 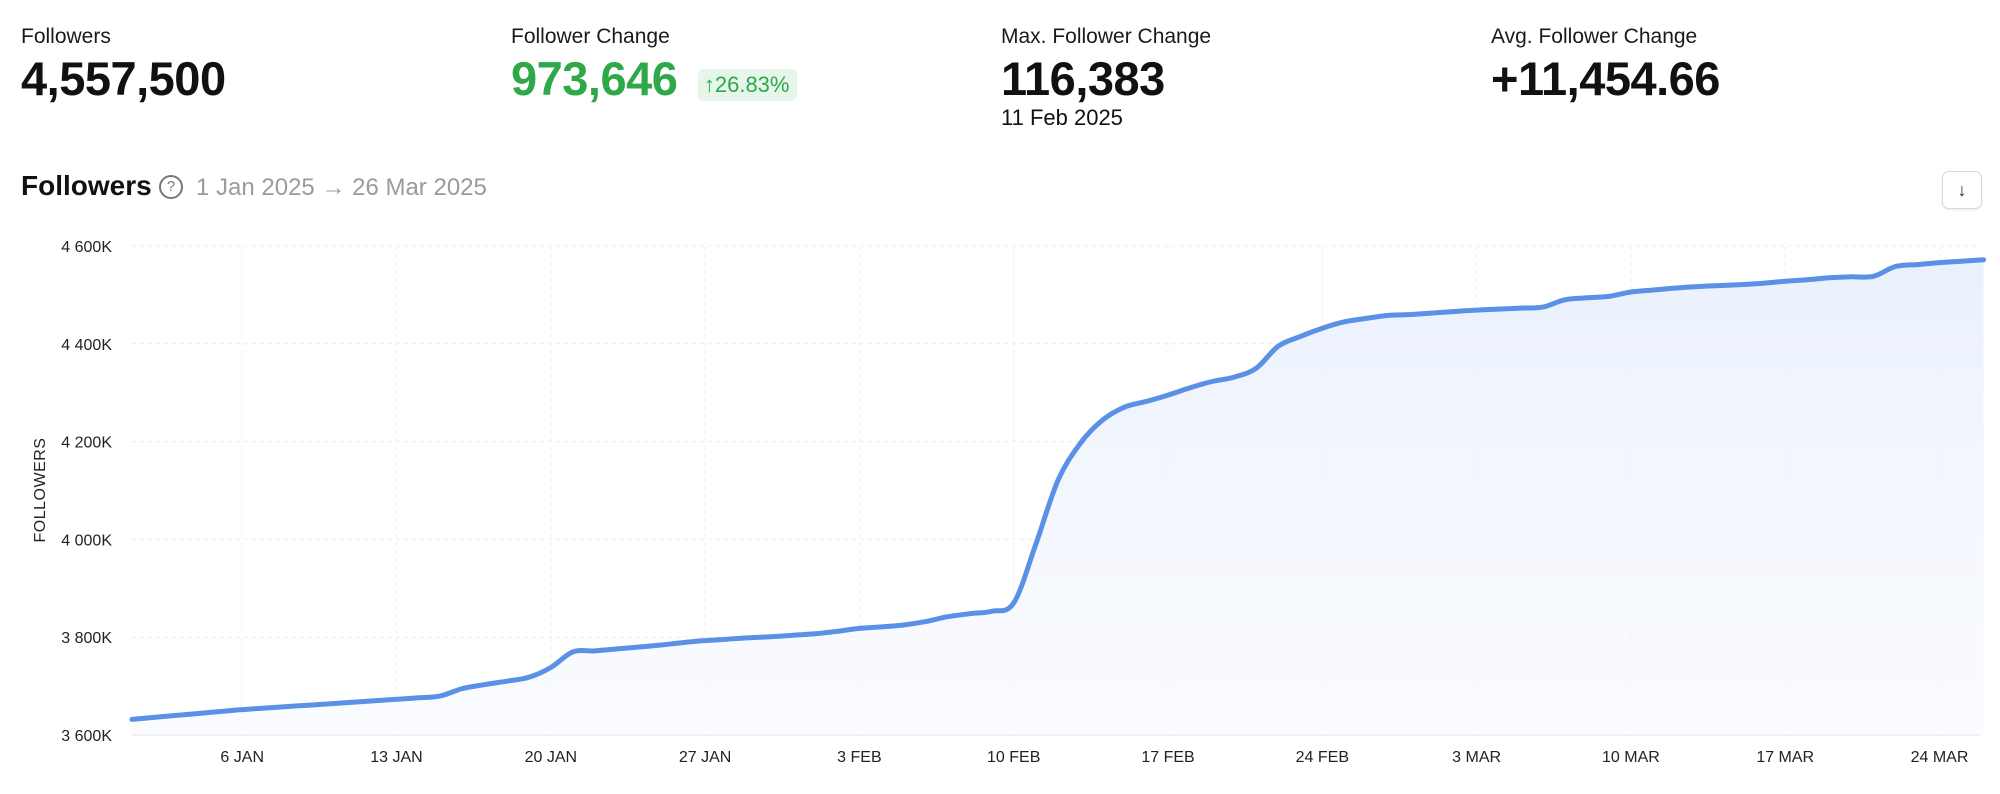 I want to click on section-title: Followers, so click(x=86, y=185).